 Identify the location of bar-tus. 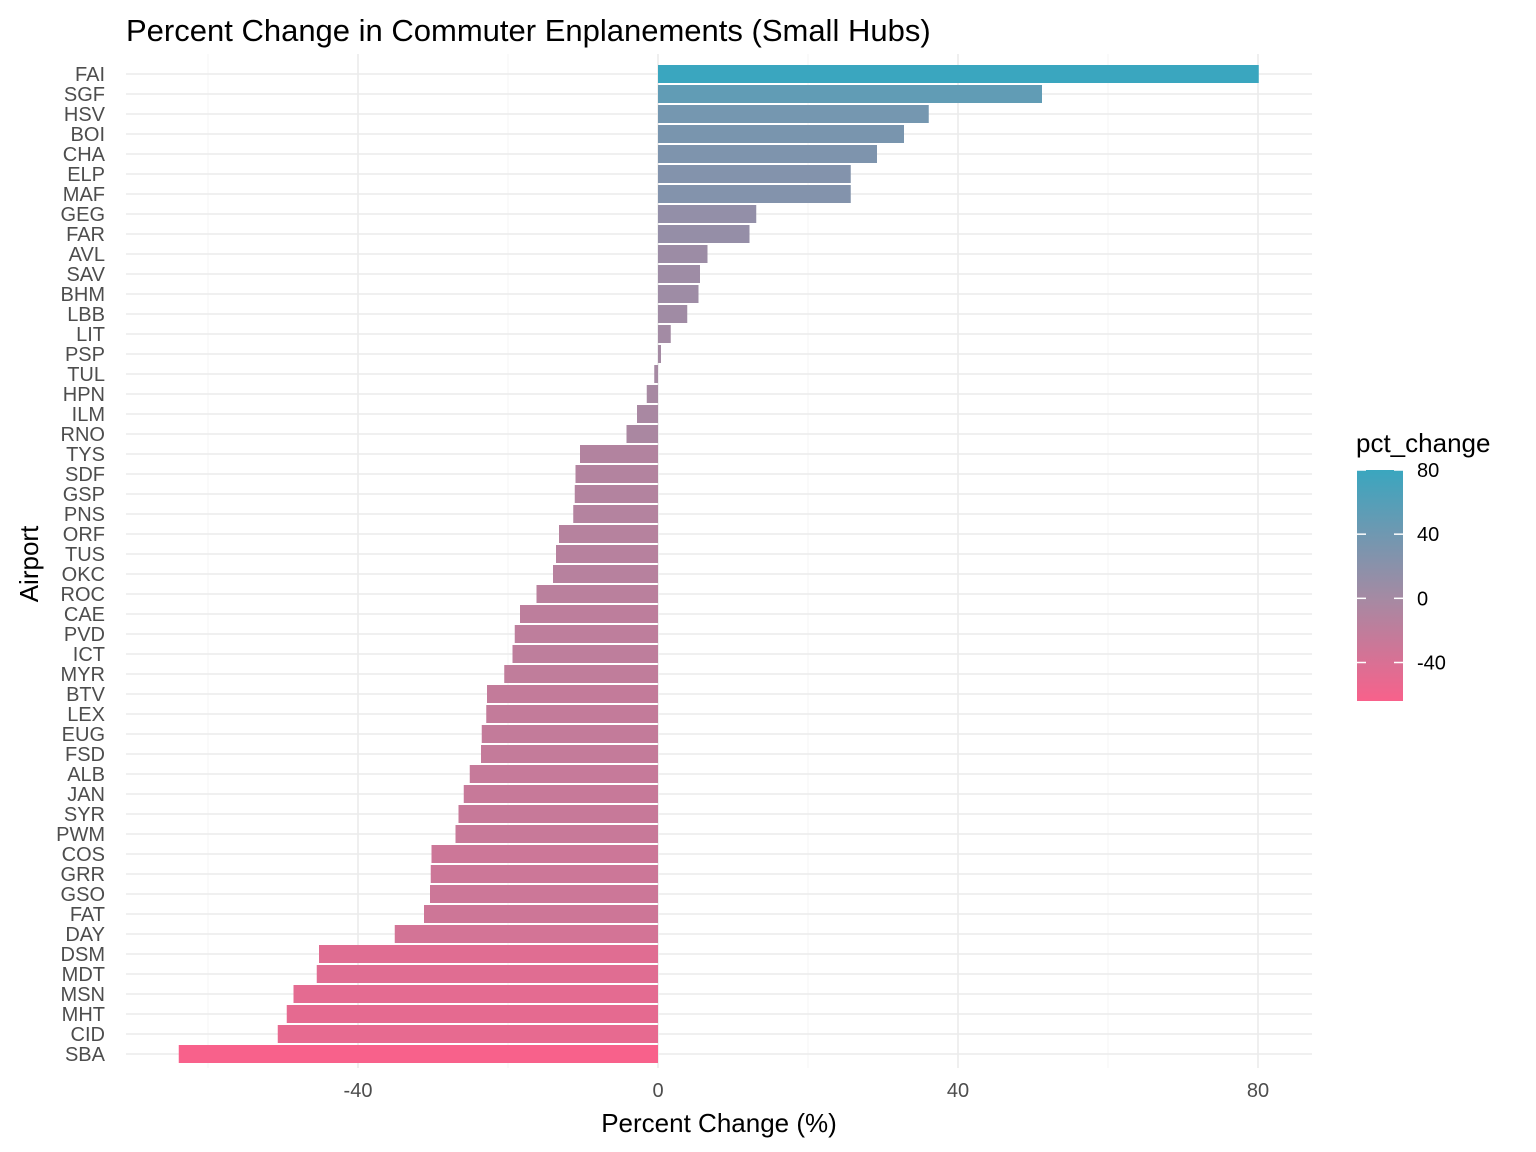
(607, 554).